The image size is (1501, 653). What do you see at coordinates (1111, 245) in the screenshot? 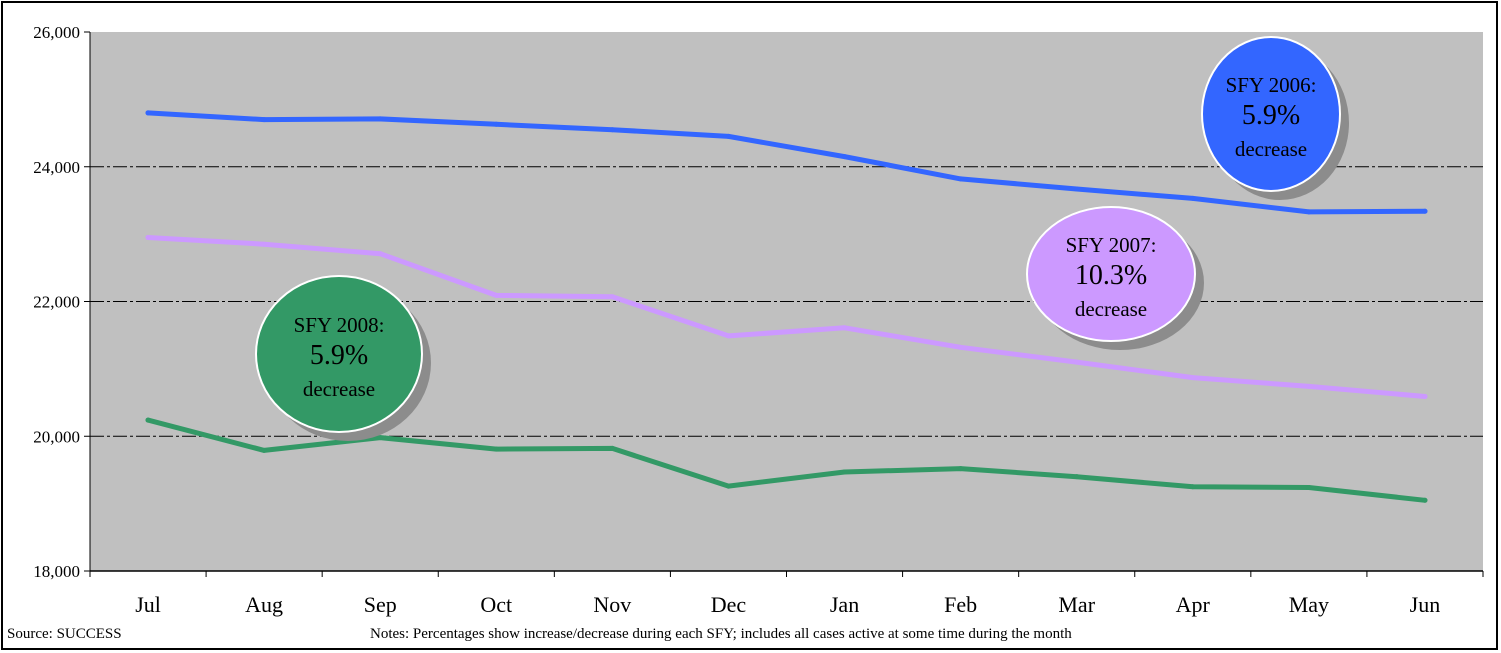
I see `bubble-title: SFY 2007:` at bounding box center [1111, 245].